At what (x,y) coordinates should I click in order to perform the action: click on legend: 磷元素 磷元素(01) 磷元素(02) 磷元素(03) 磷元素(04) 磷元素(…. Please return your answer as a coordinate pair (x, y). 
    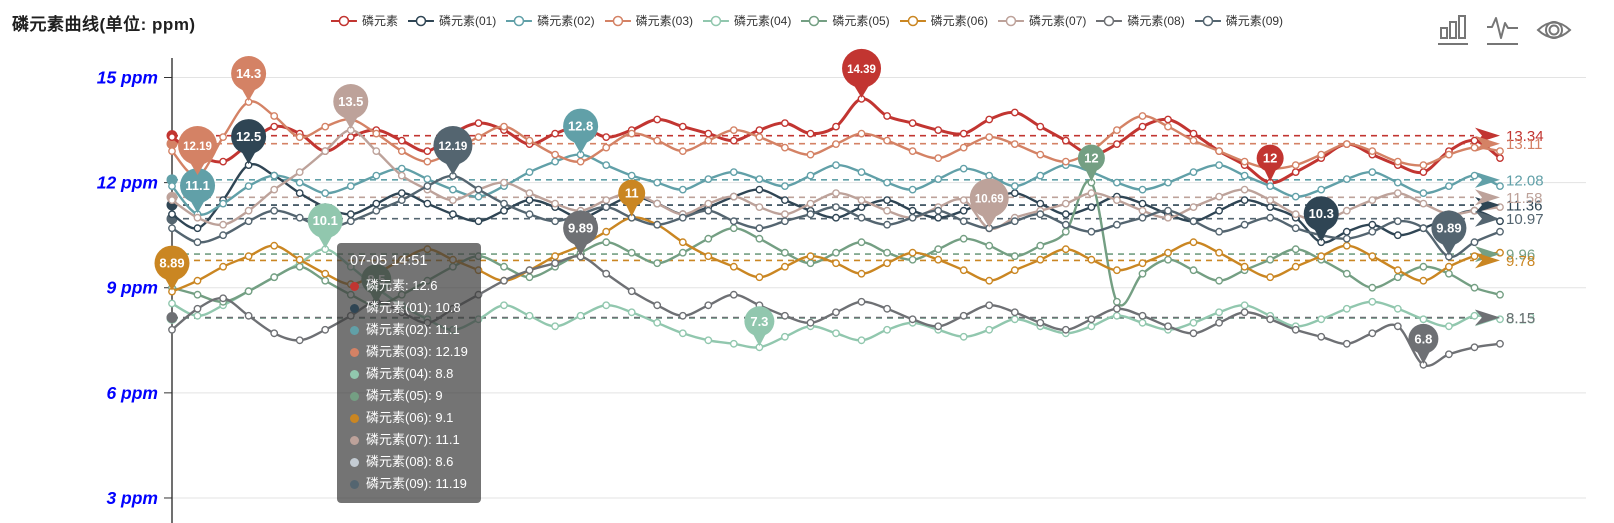
    Looking at the image, I should click on (807, 20).